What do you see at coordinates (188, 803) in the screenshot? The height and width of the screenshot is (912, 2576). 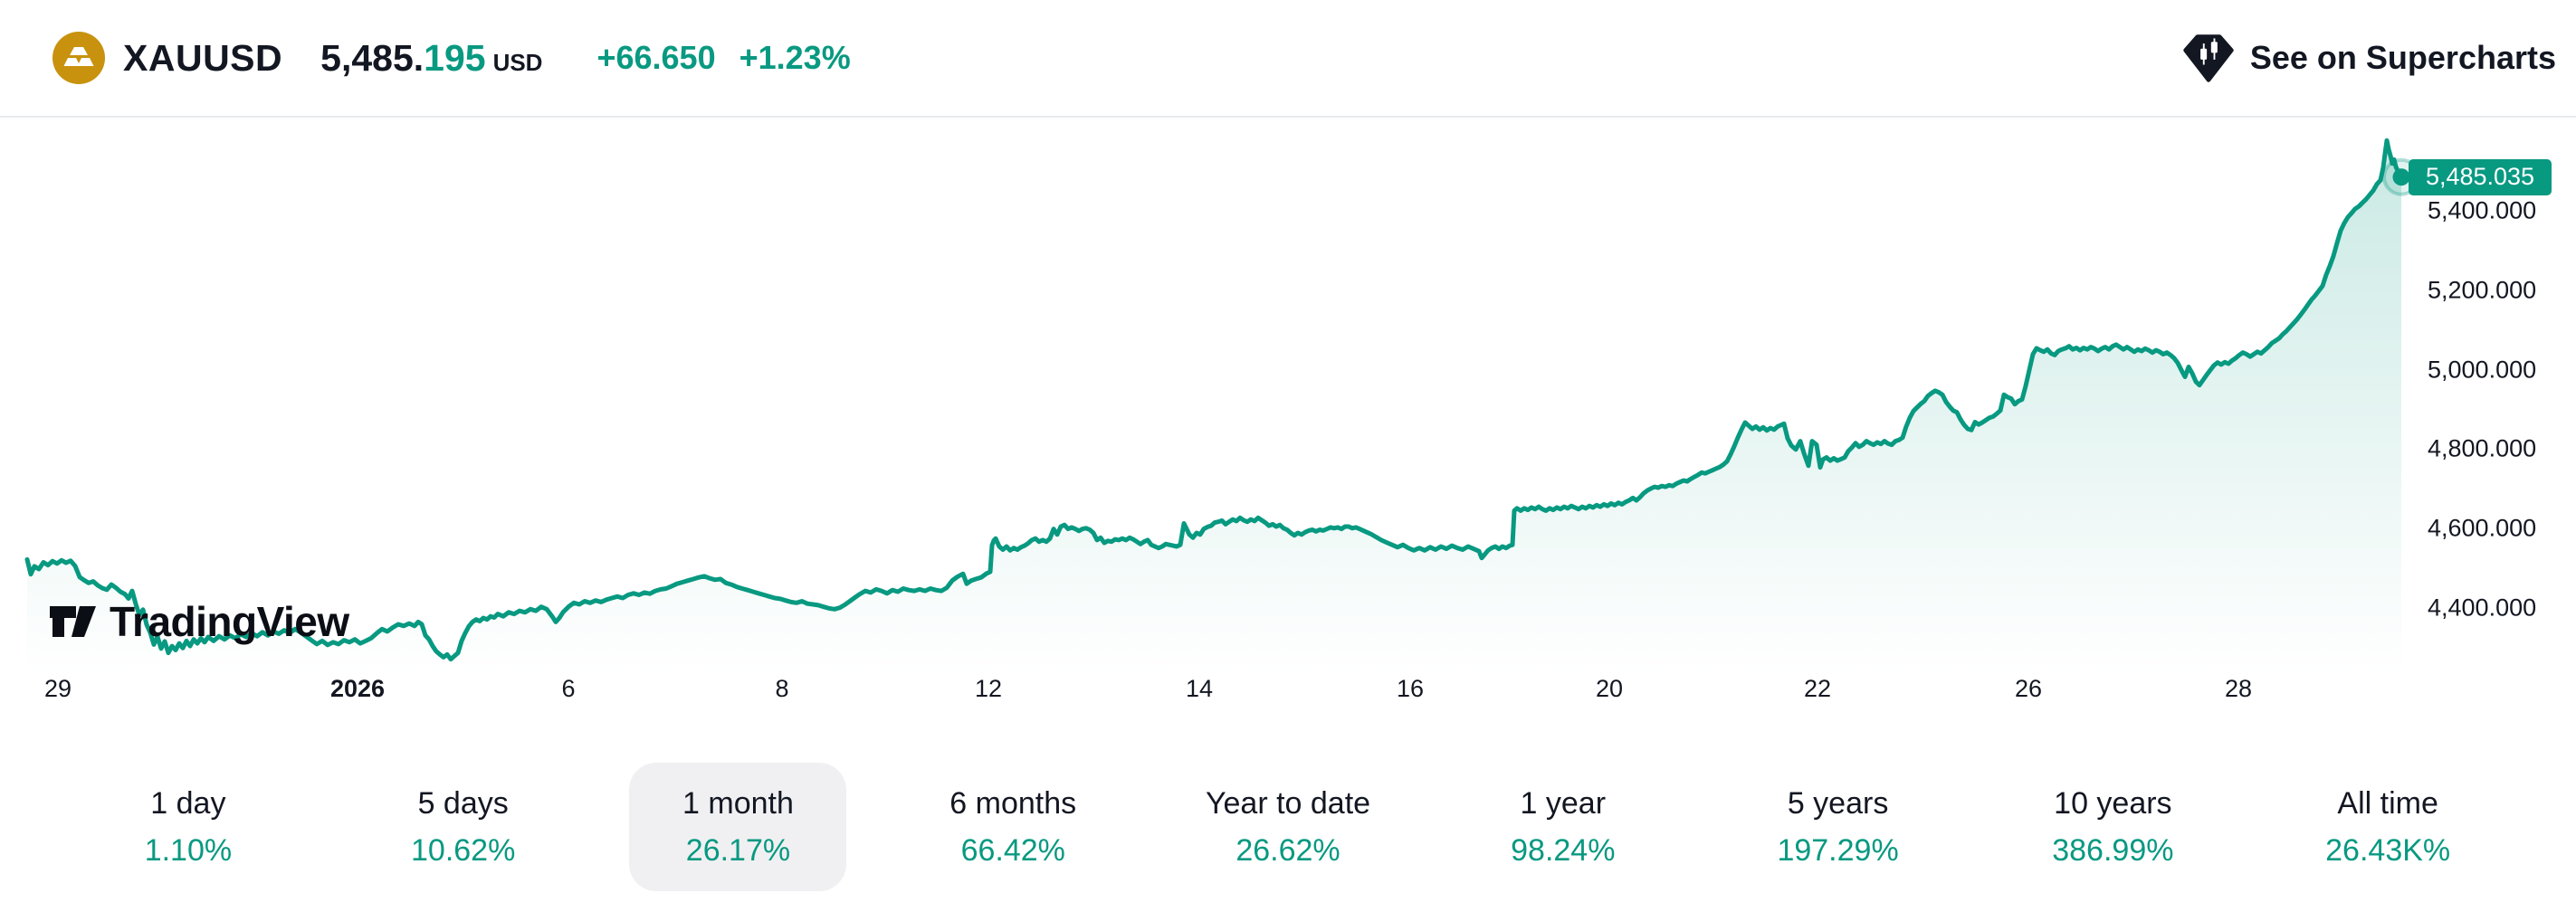 I see `range-label: 1 day` at bounding box center [188, 803].